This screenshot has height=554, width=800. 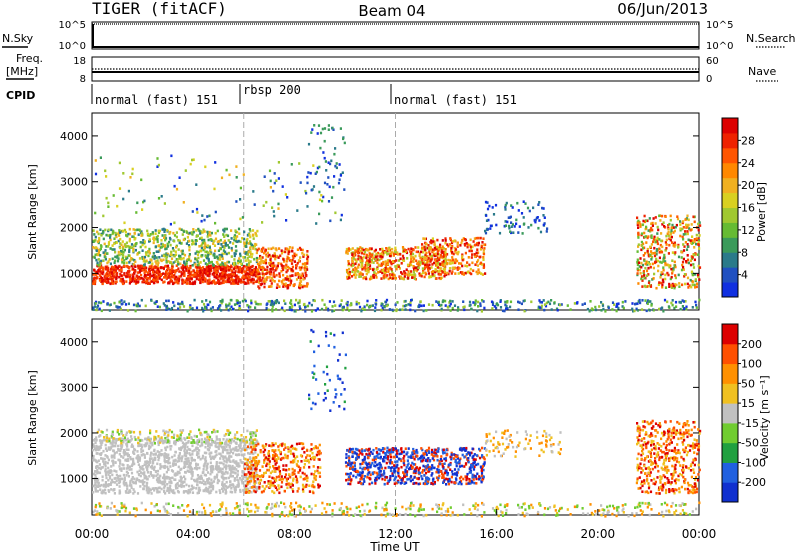 I want to click on colorbar-tick-label: 16, so click(x=748, y=208).